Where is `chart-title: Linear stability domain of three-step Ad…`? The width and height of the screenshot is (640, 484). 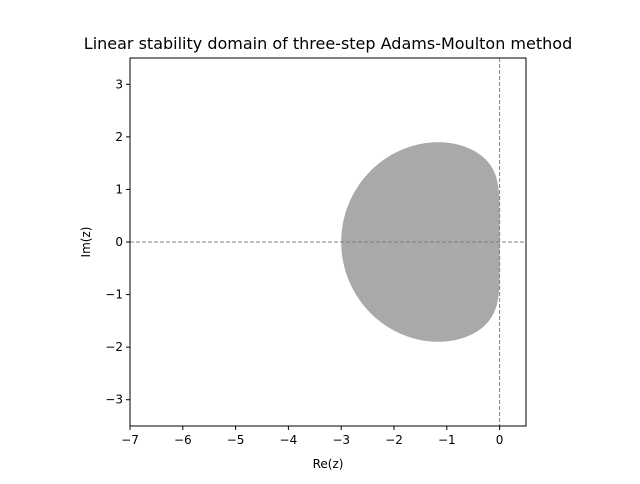 chart-title: Linear stability domain of three-step Ad… is located at coordinates (328, 43).